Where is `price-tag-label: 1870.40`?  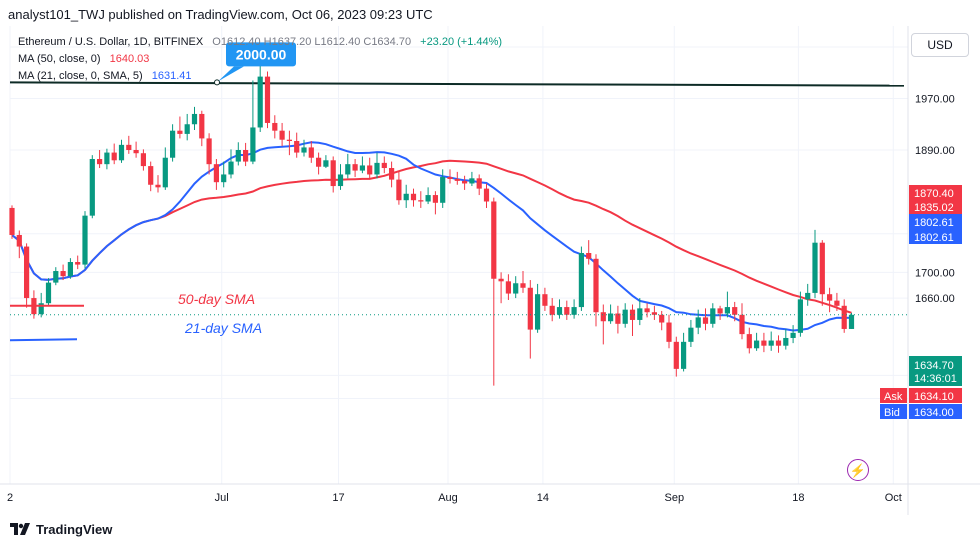
price-tag-label: 1870.40 is located at coordinates (934, 194).